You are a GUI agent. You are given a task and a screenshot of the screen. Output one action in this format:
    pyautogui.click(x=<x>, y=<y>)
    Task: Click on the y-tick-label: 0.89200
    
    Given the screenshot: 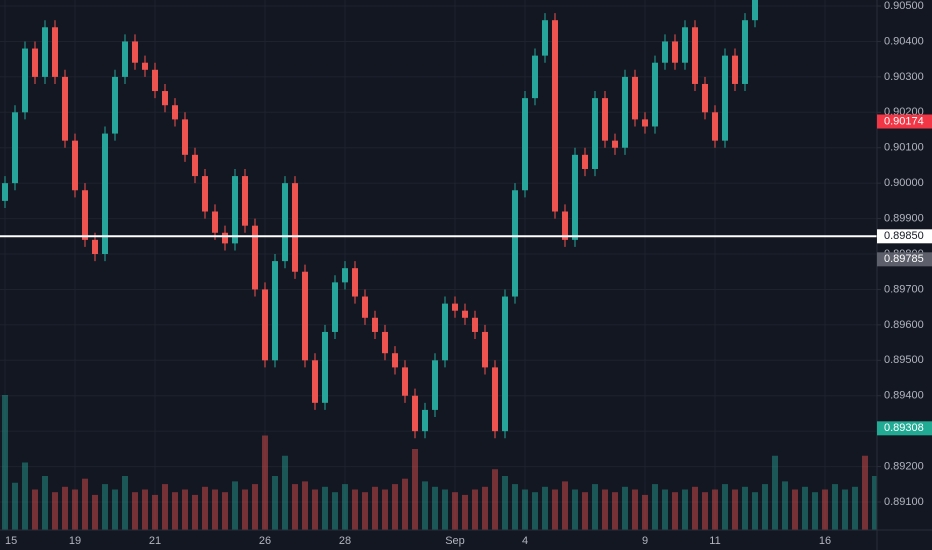 What is the action you would take?
    pyautogui.click(x=904, y=466)
    